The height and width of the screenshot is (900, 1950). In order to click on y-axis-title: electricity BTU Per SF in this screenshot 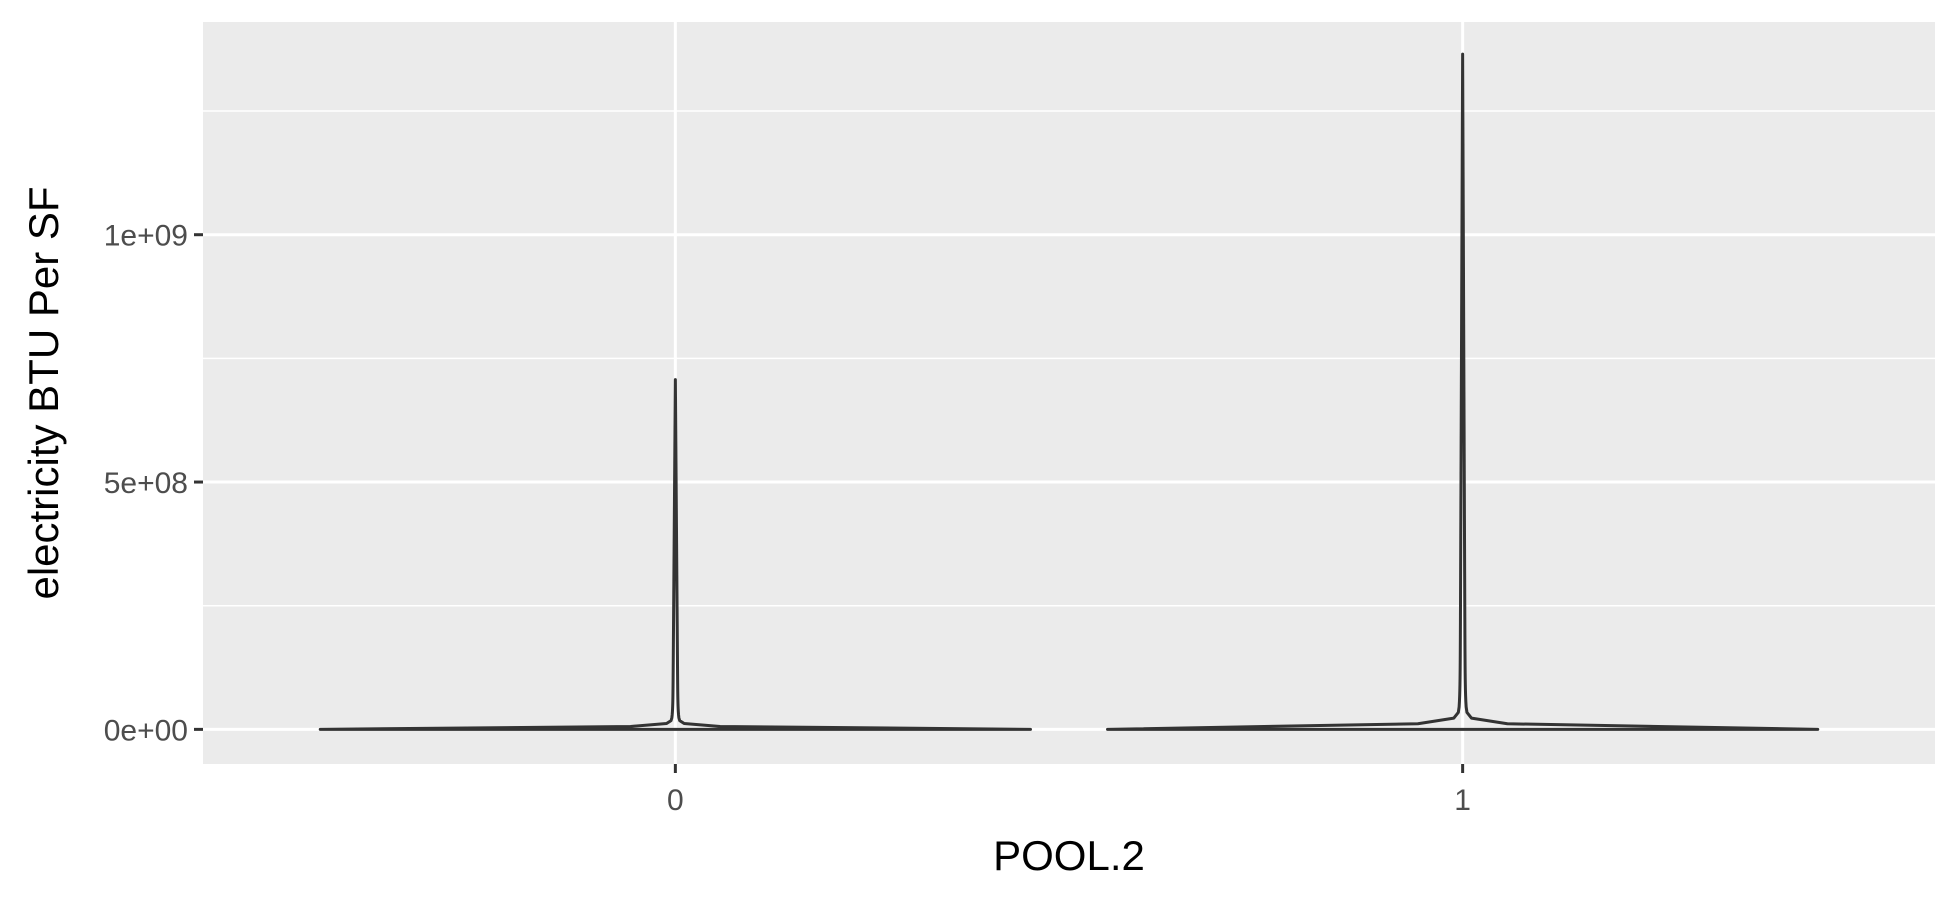, I will do `click(43, 392)`.